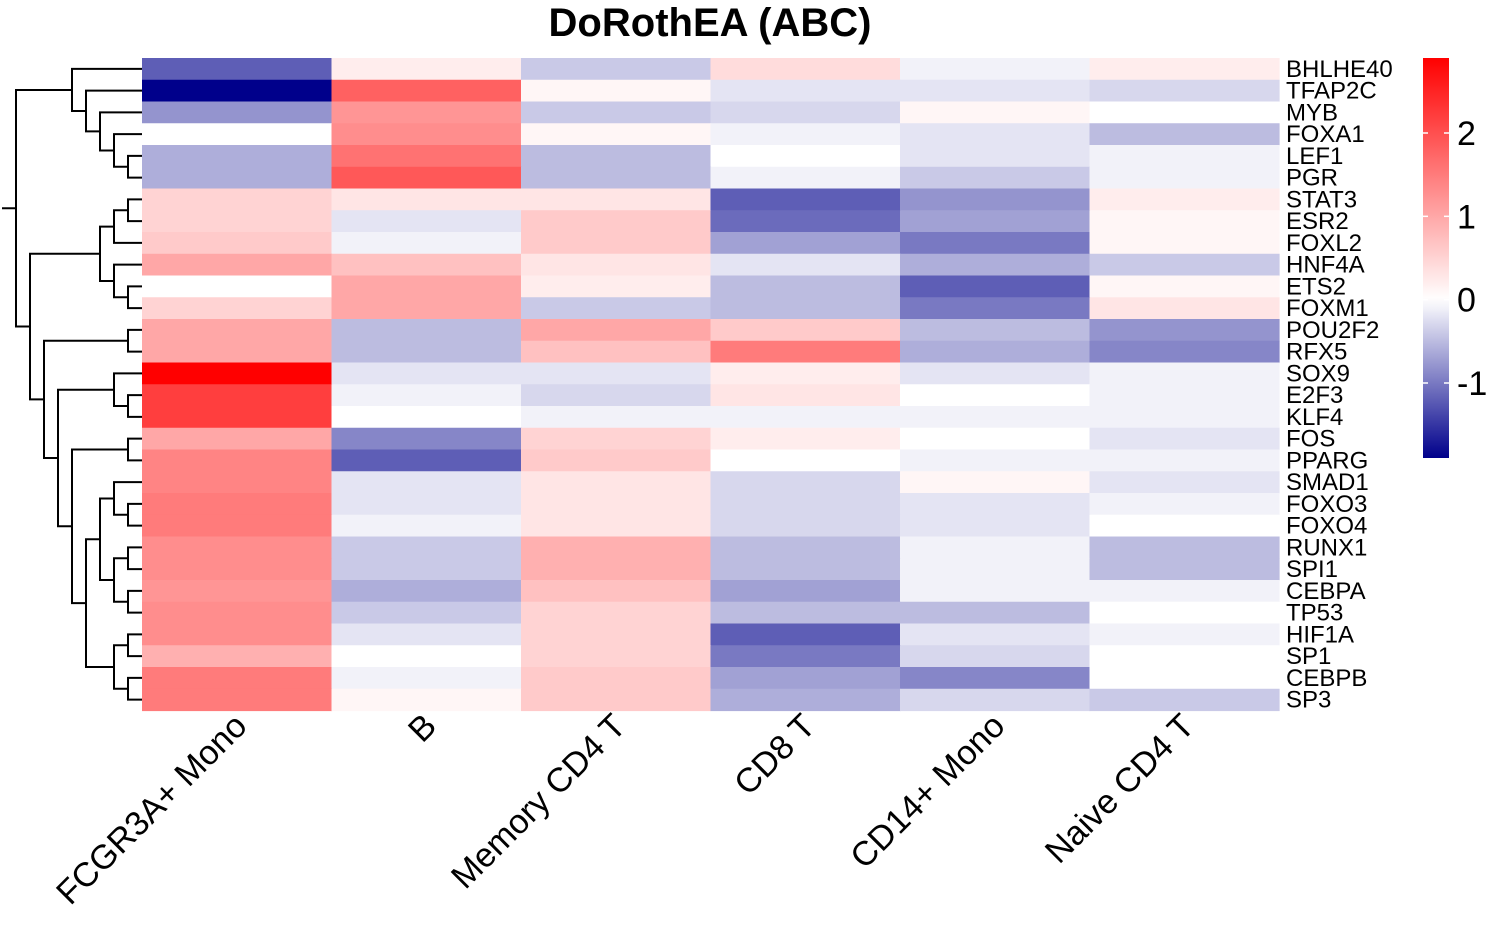  I want to click on colorbar-tick-label: 1, so click(1466, 217).